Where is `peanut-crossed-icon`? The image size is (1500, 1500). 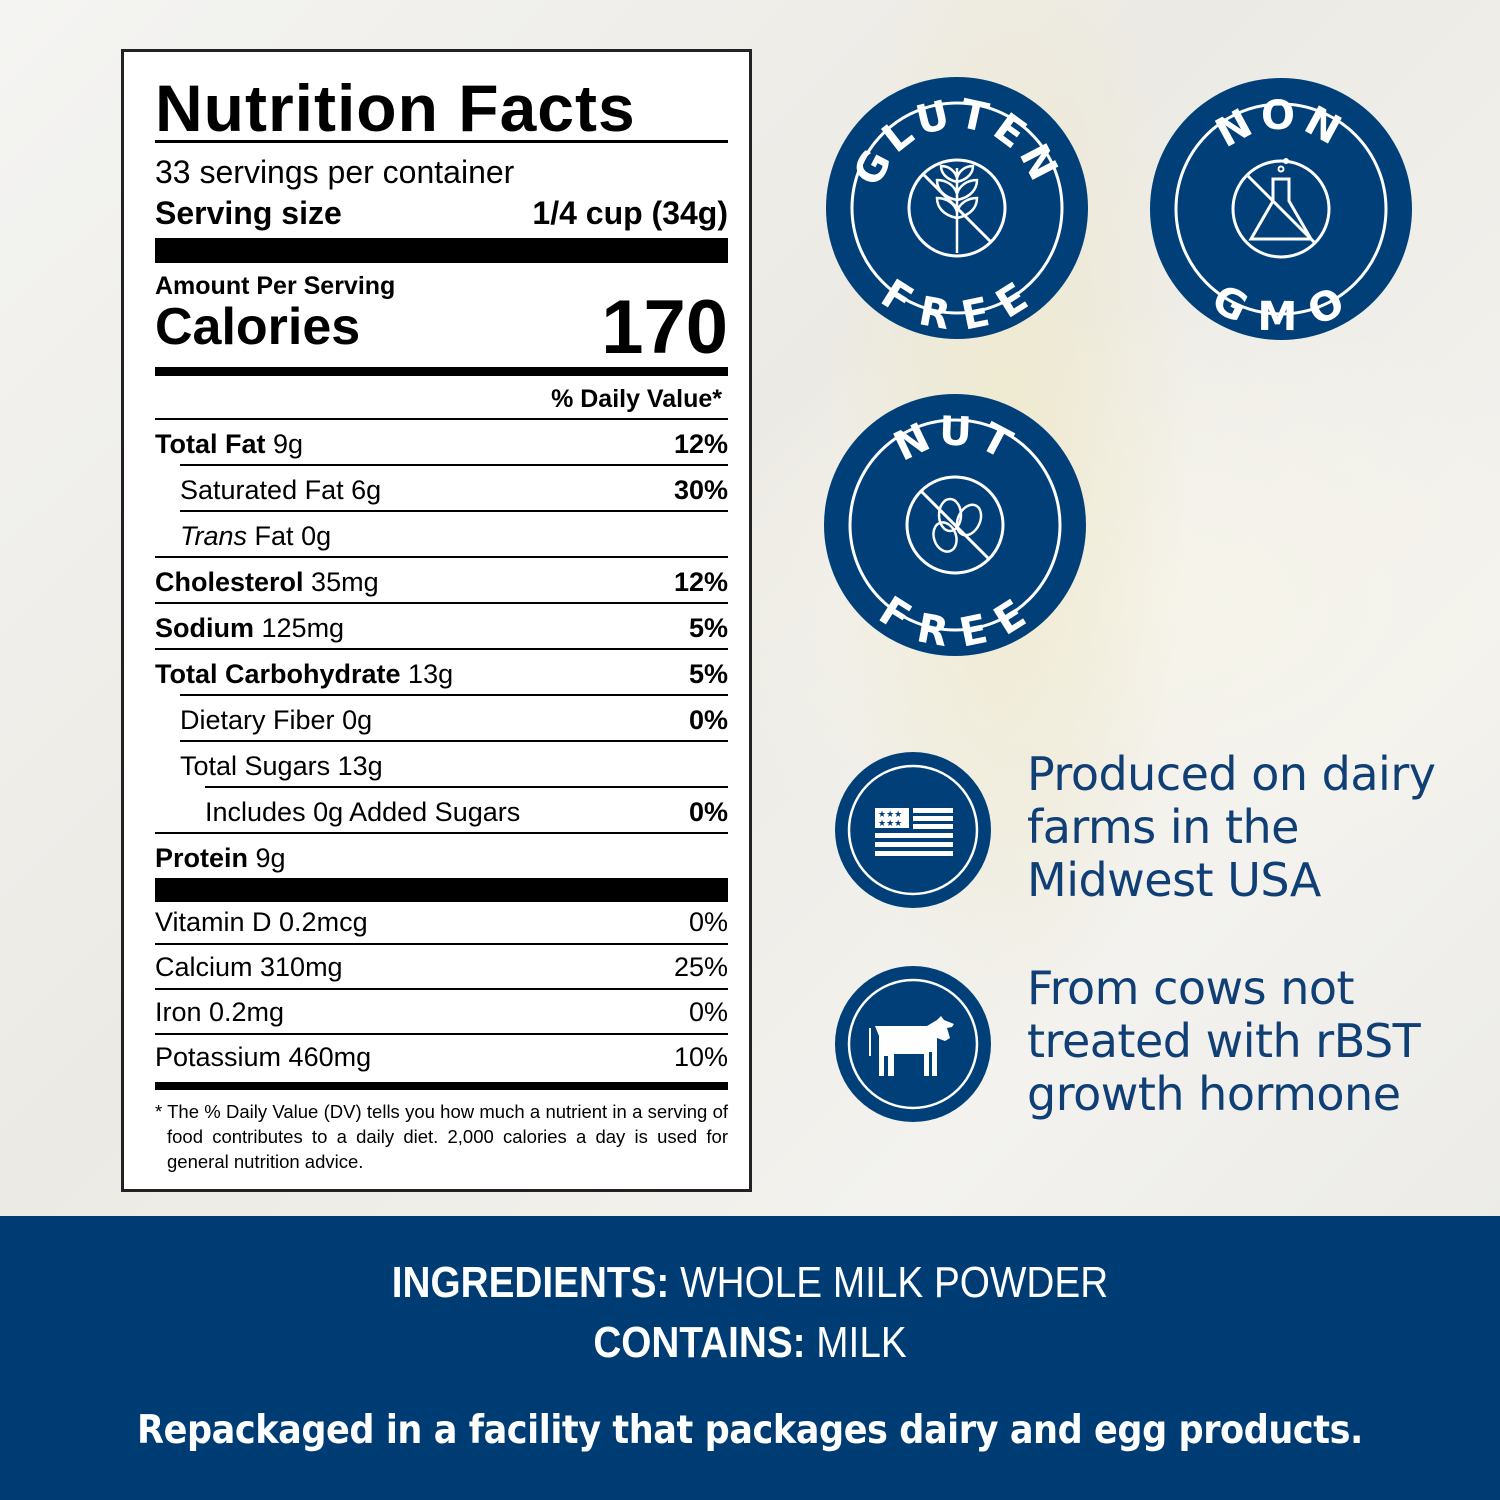 peanut-crossed-icon is located at coordinates (957, 525).